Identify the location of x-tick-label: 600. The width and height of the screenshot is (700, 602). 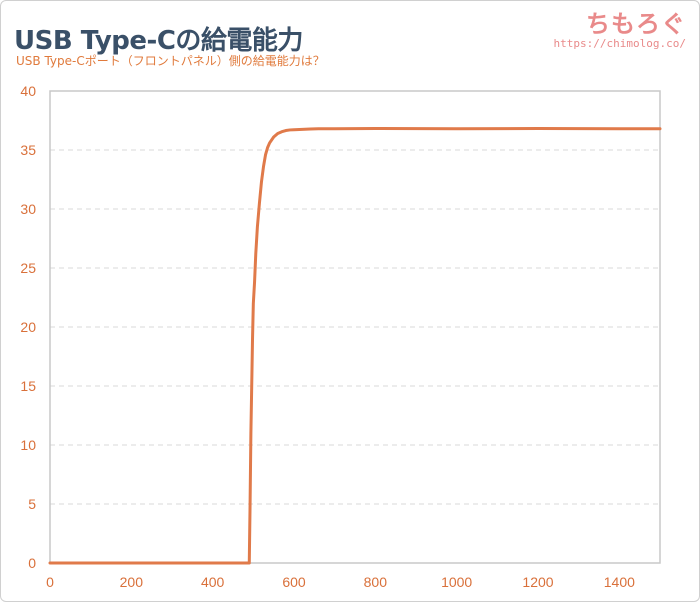
(294, 582).